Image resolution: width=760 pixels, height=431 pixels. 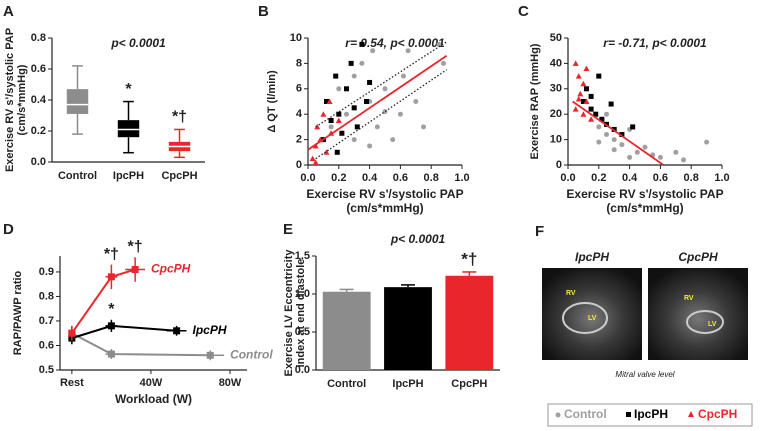 What do you see at coordinates (10, 100) in the screenshot?
I see `y-axis-label: Exercise RV s'/systolic PAP` at bounding box center [10, 100].